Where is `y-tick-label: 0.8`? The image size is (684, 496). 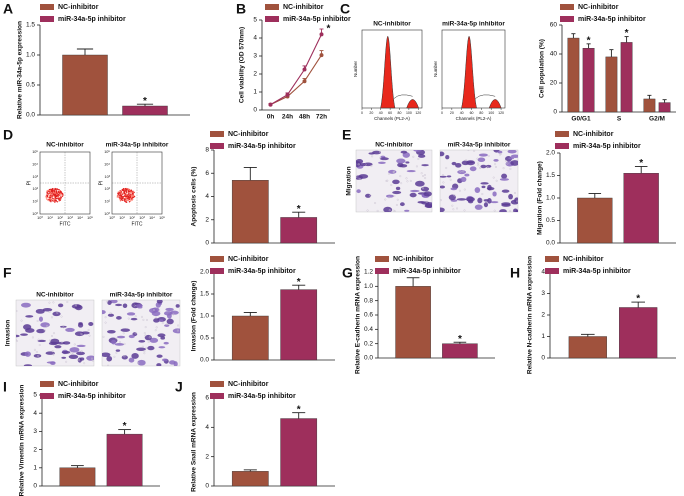
y-tick-label: 0.8 is located at coordinates (368, 300).